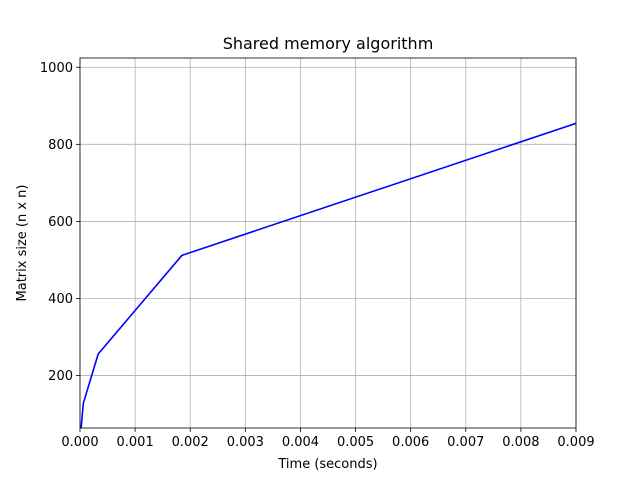 The height and width of the screenshot is (480, 640). What do you see at coordinates (60, 299) in the screenshot?
I see `y-tick-label: 400` at bounding box center [60, 299].